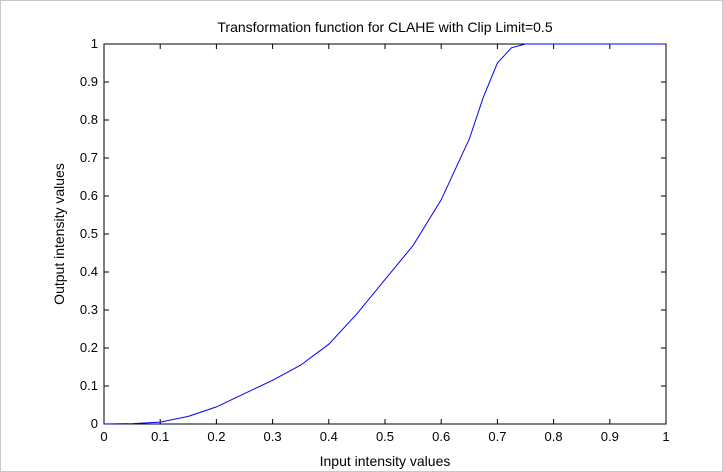  Describe the element at coordinates (59, 234) in the screenshot. I see `y-axis-label: Output intensity values` at that location.